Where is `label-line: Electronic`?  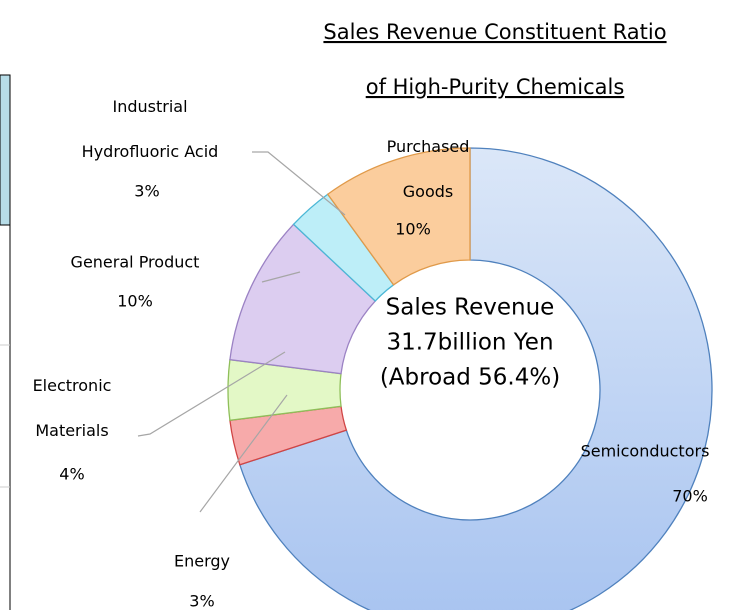
label-line: Electronic is located at coordinates (72, 385).